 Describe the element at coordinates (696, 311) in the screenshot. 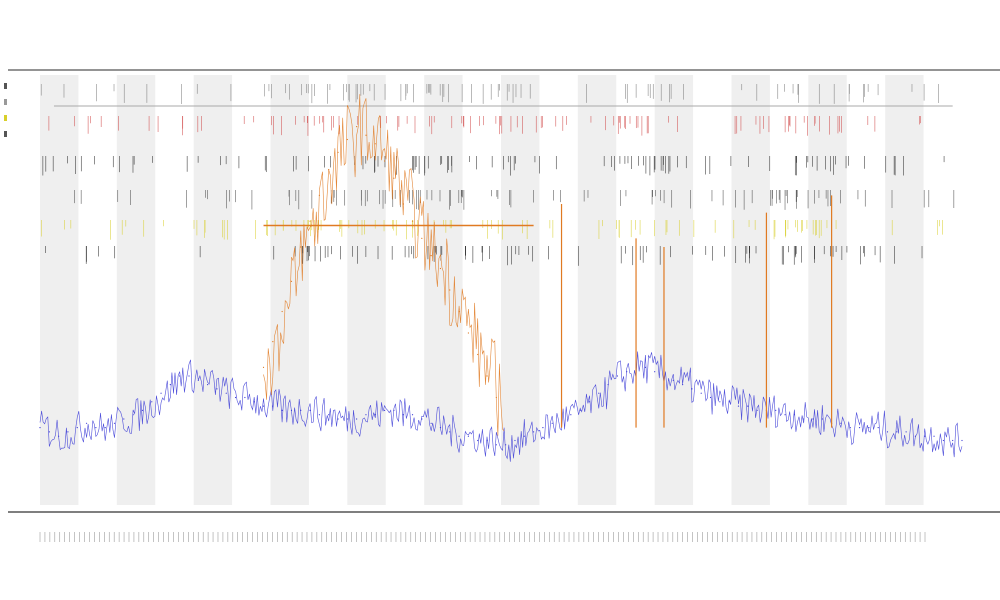

I see `spikes` at that location.